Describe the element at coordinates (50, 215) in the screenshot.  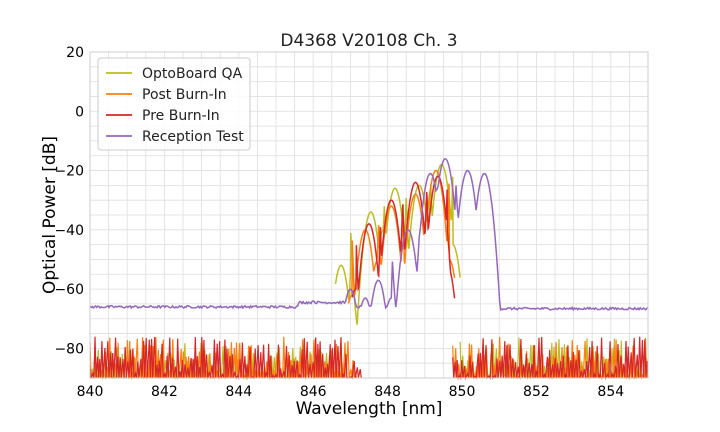
I see `y-axis-label: Optical Power [dB]` at that location.